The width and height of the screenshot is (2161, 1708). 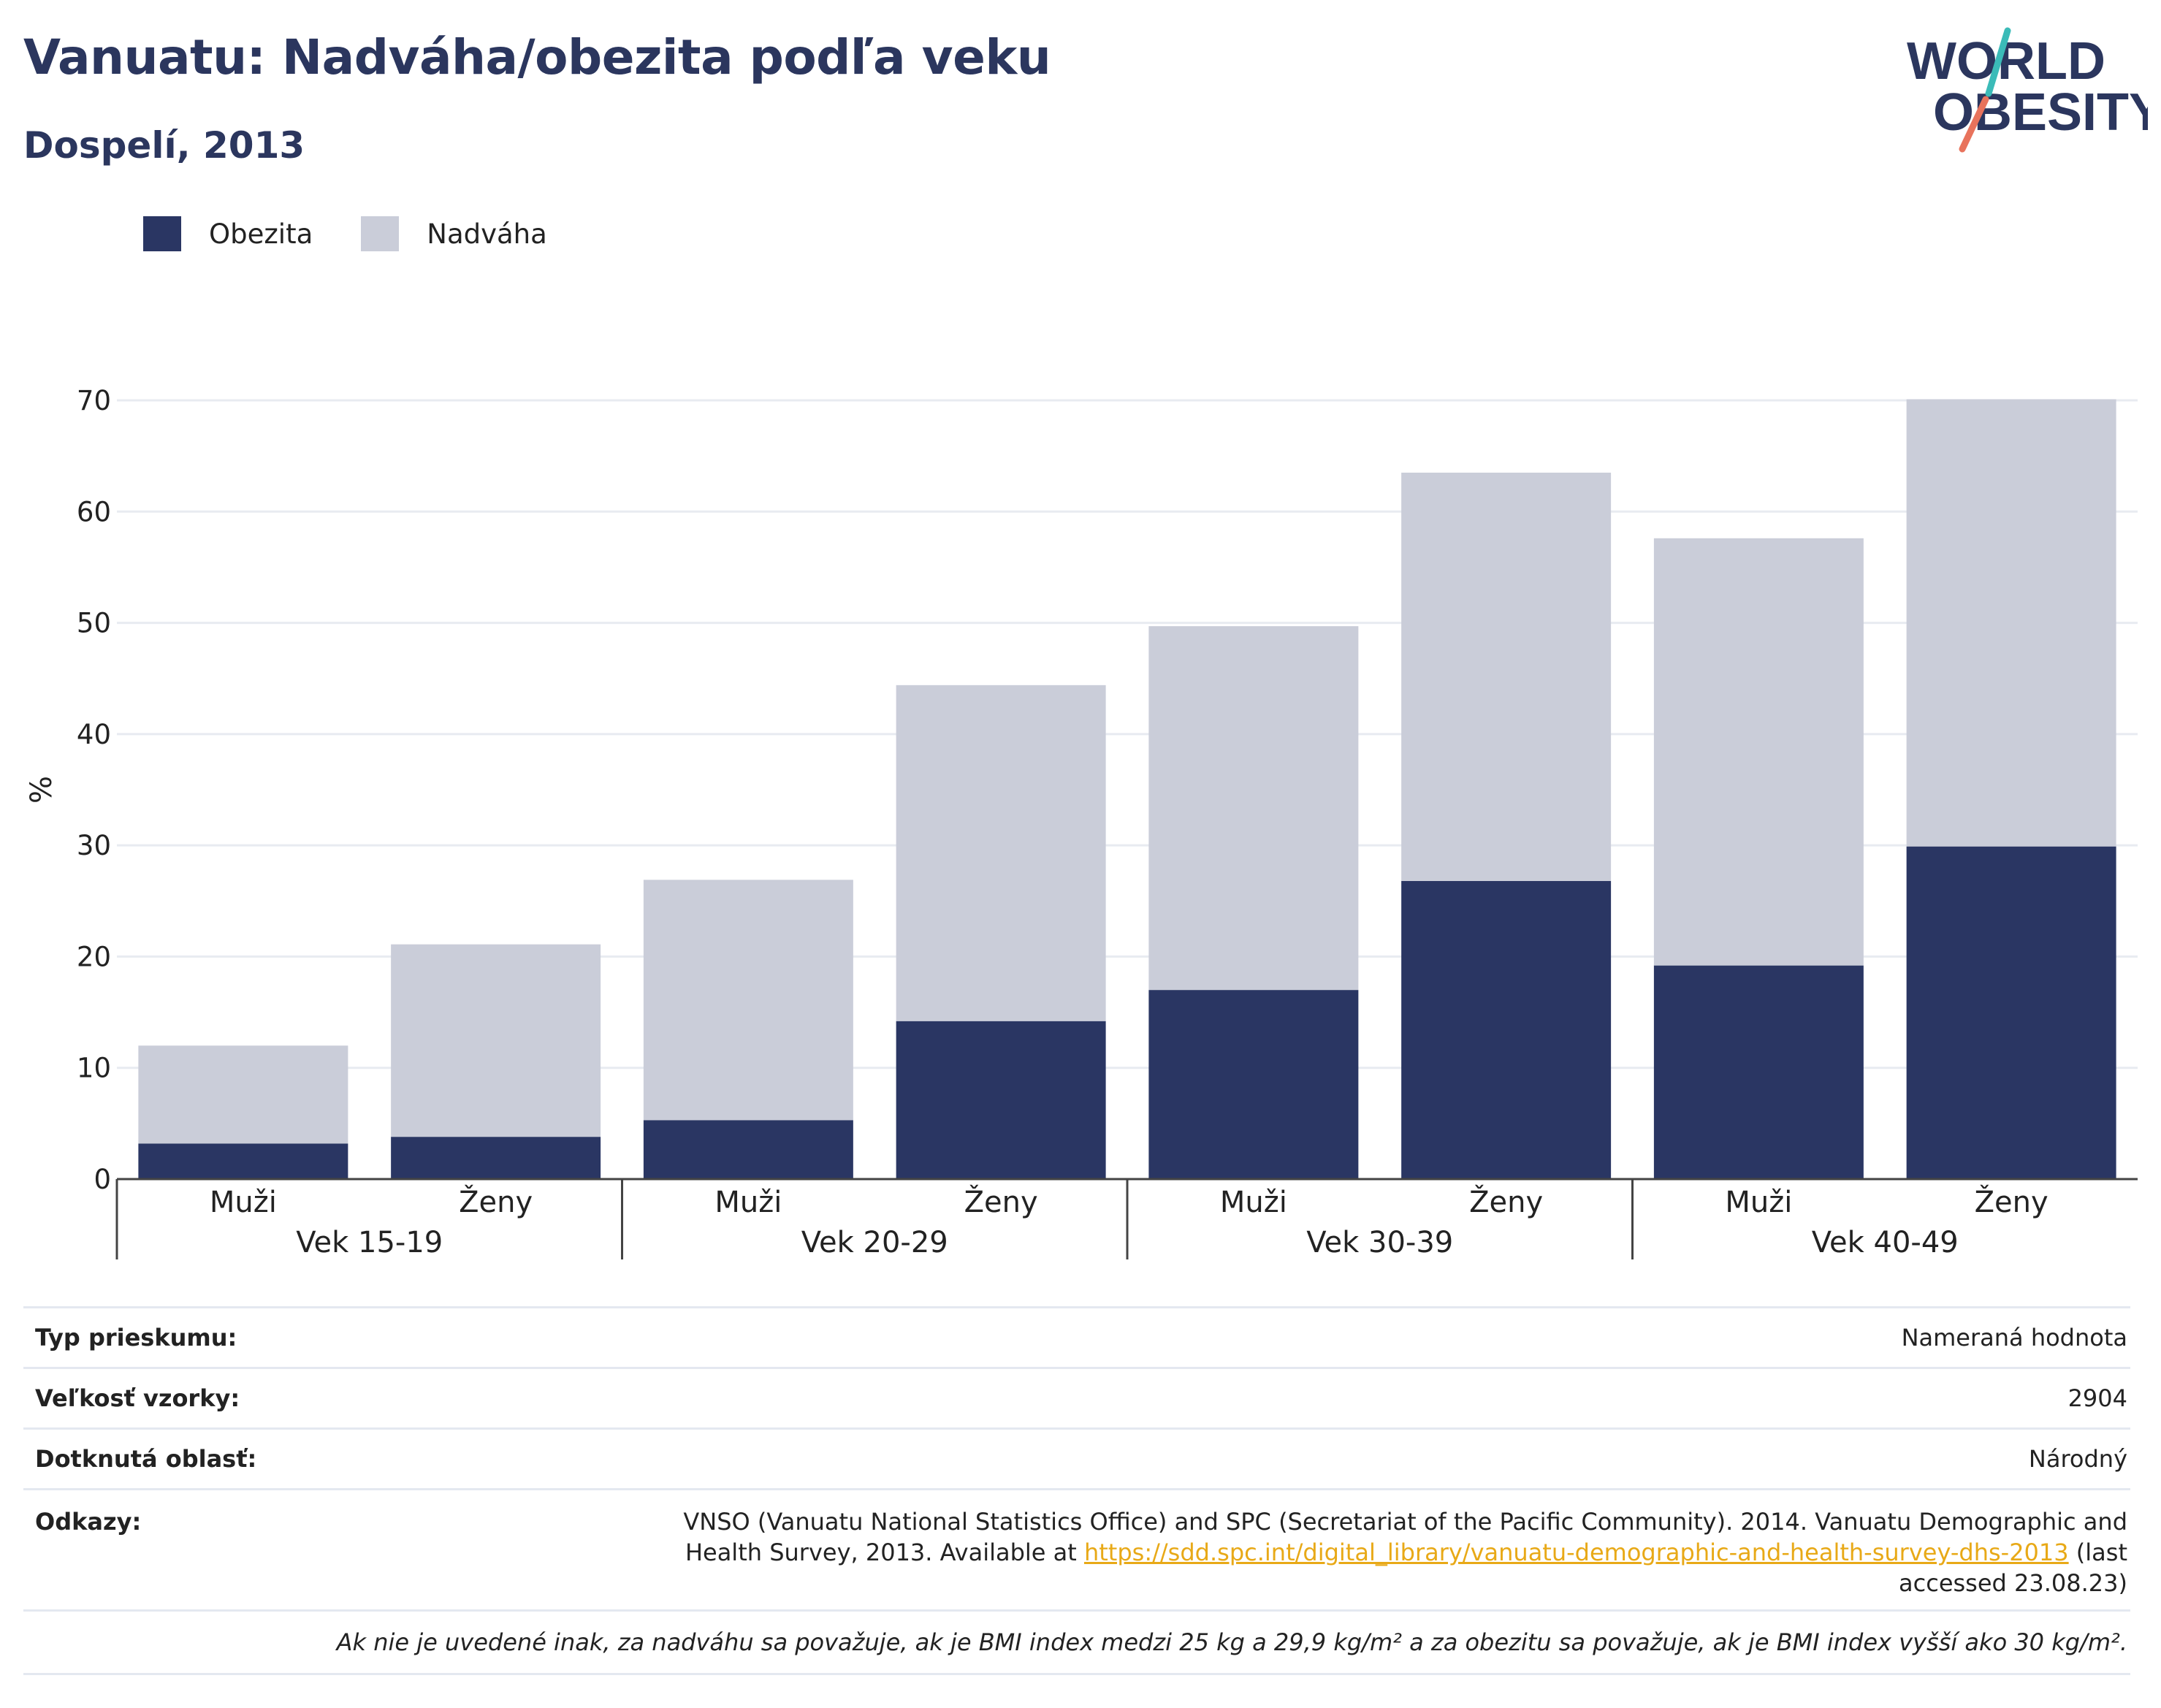 I want to click on y-axis-label: %, so click(x=41, y=790).